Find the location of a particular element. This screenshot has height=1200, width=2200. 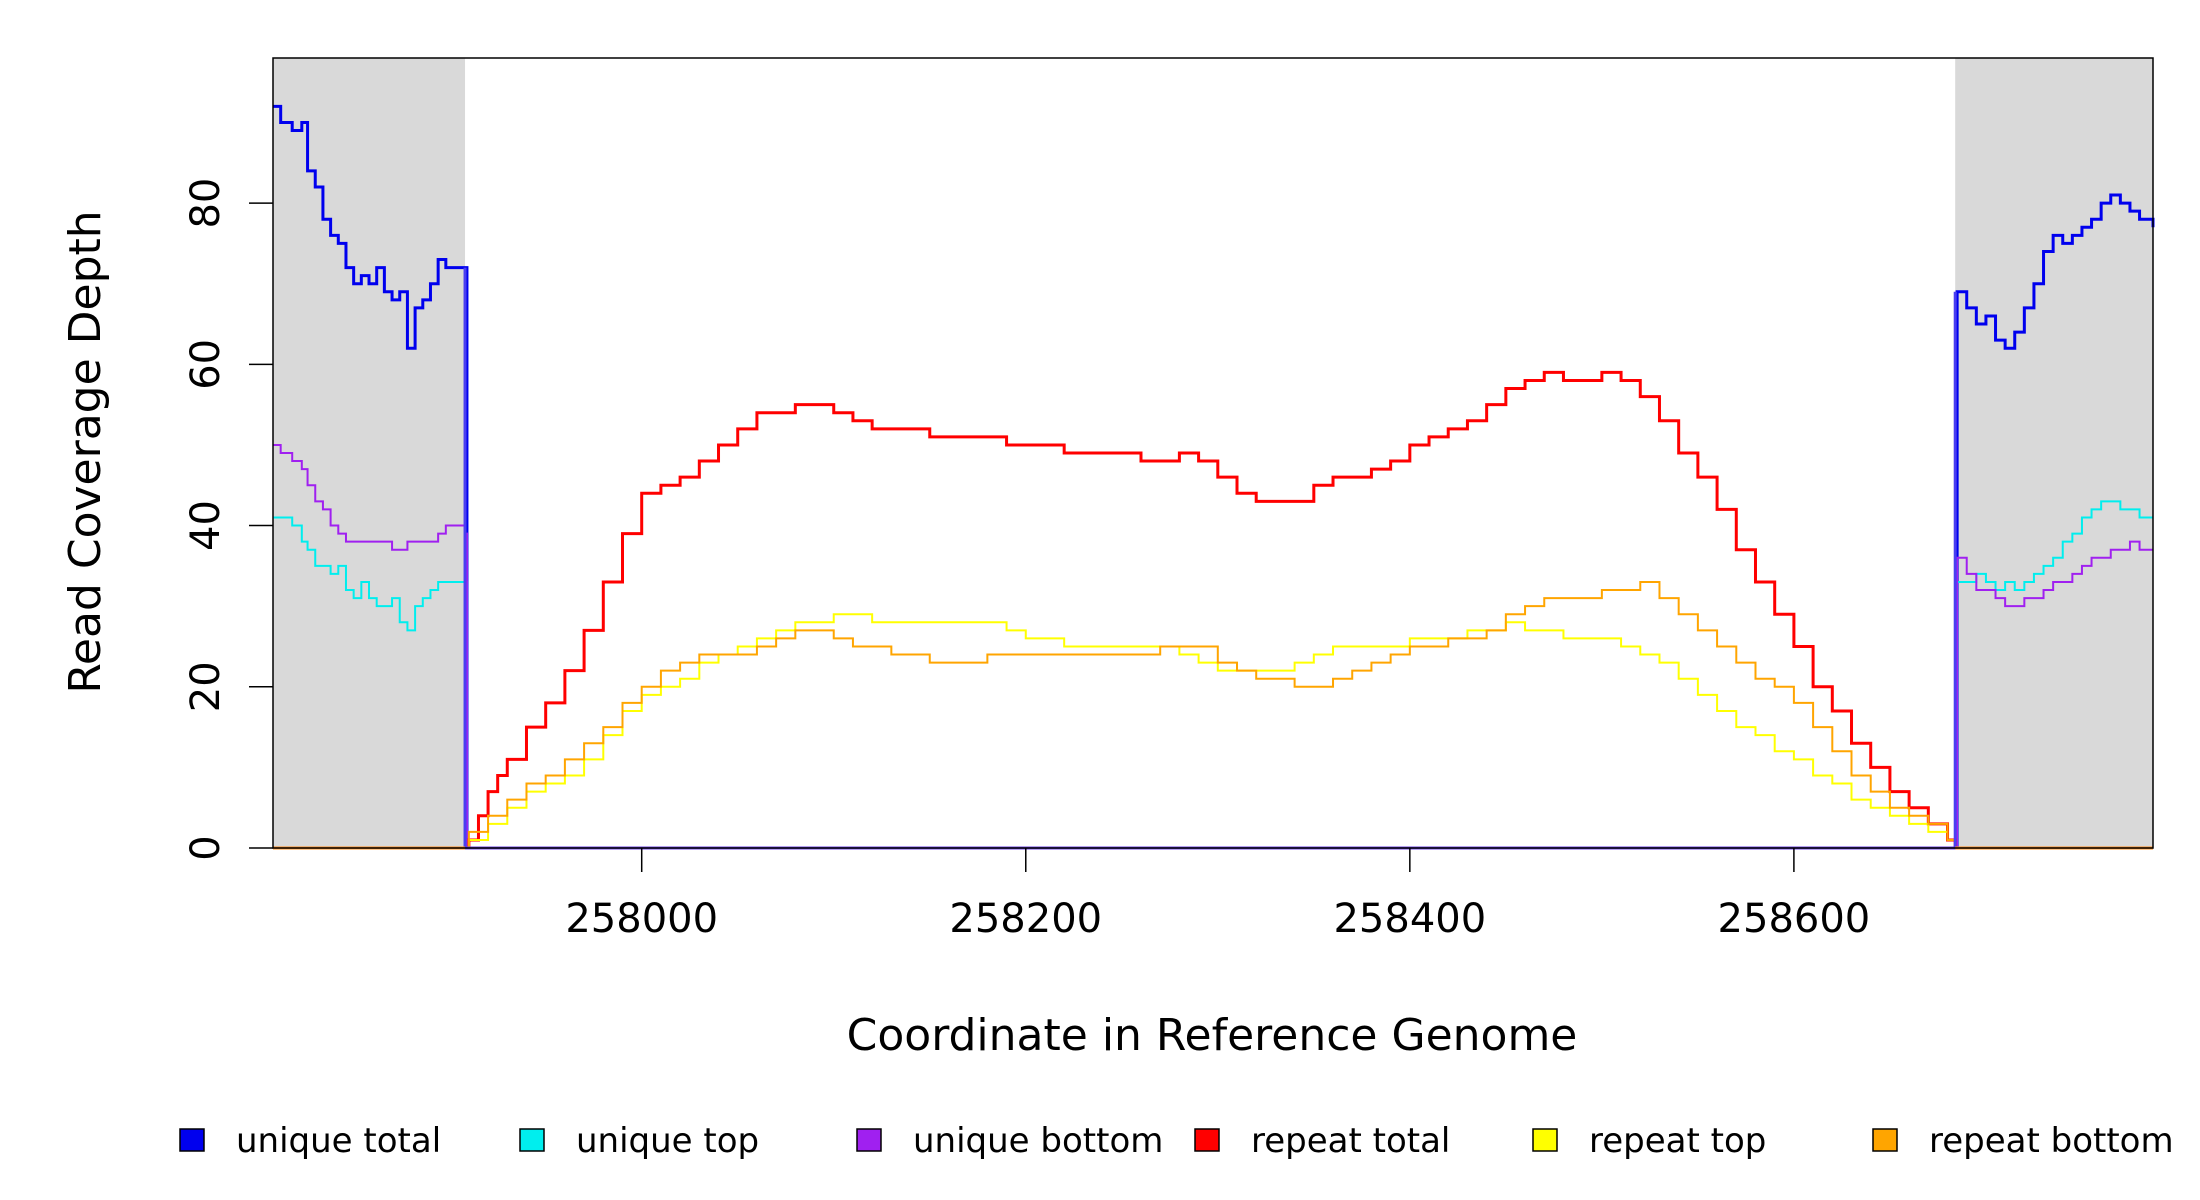

x-tick-label-258000: 258000 is located at coordinates (641, 919).